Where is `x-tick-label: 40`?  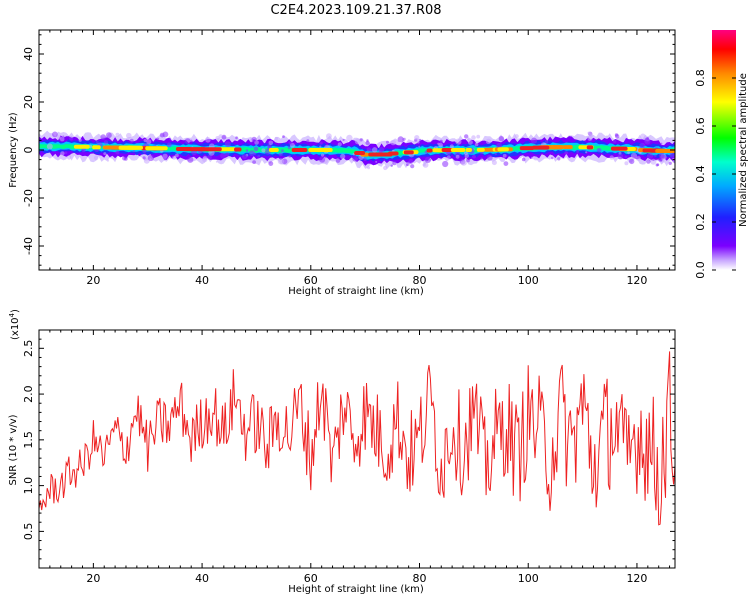
x-tick-label: 40 is located at coordinates (202, 578).